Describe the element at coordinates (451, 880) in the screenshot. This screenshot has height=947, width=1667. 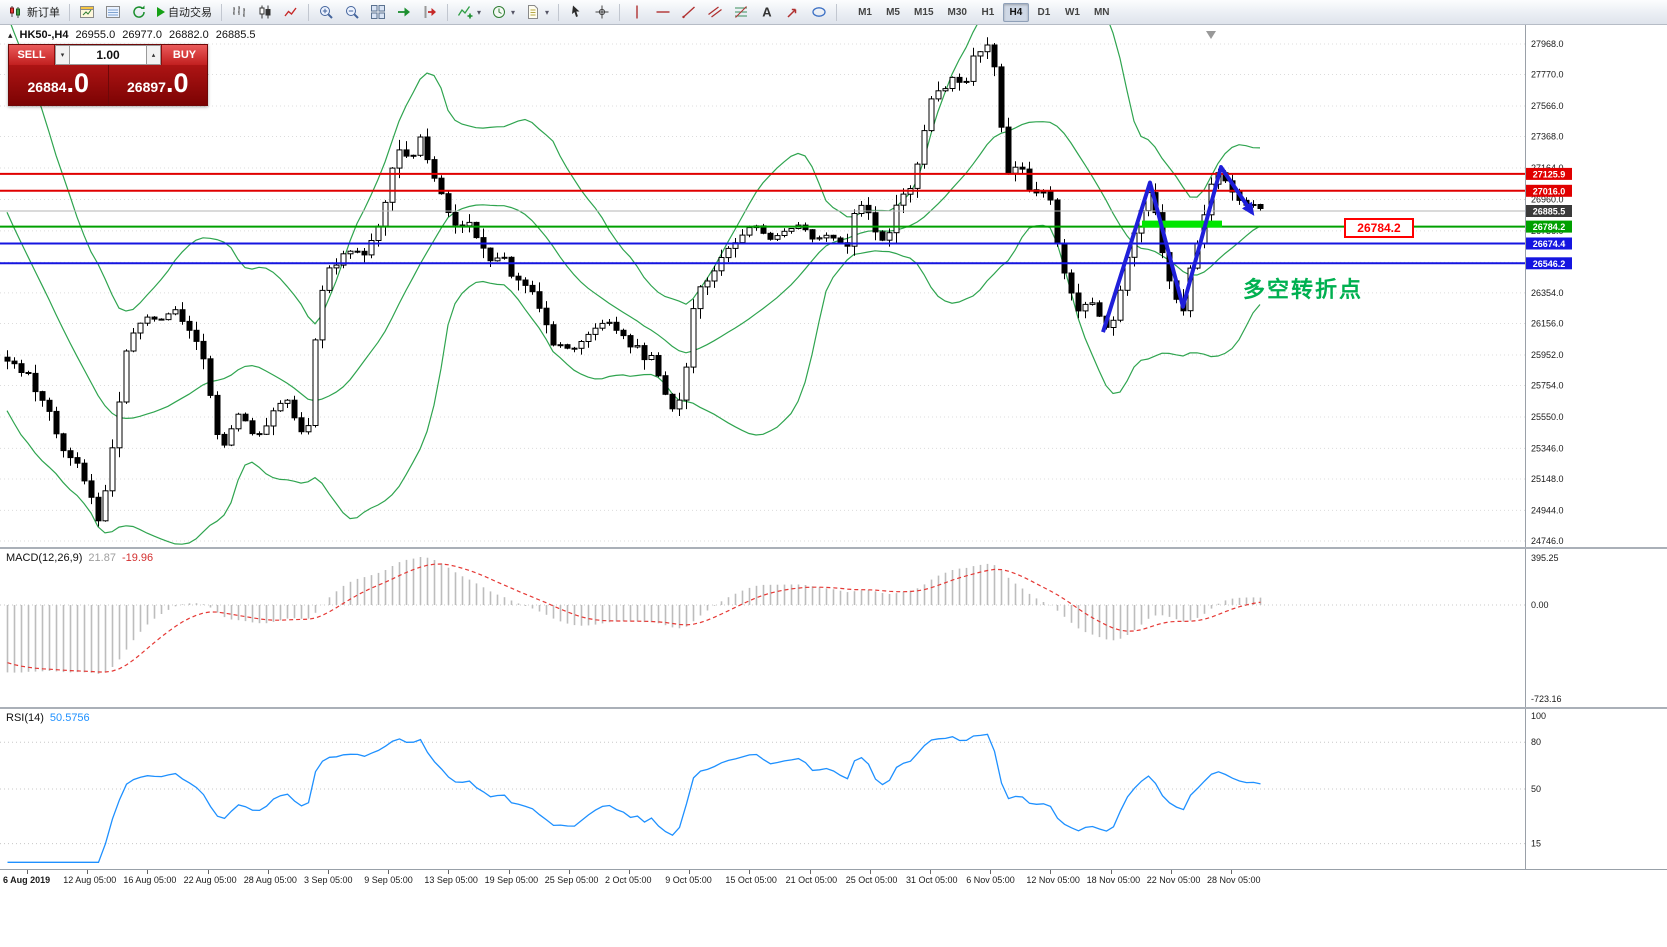
I see `time-axis-label: 13 Sep 05:00` at that location.